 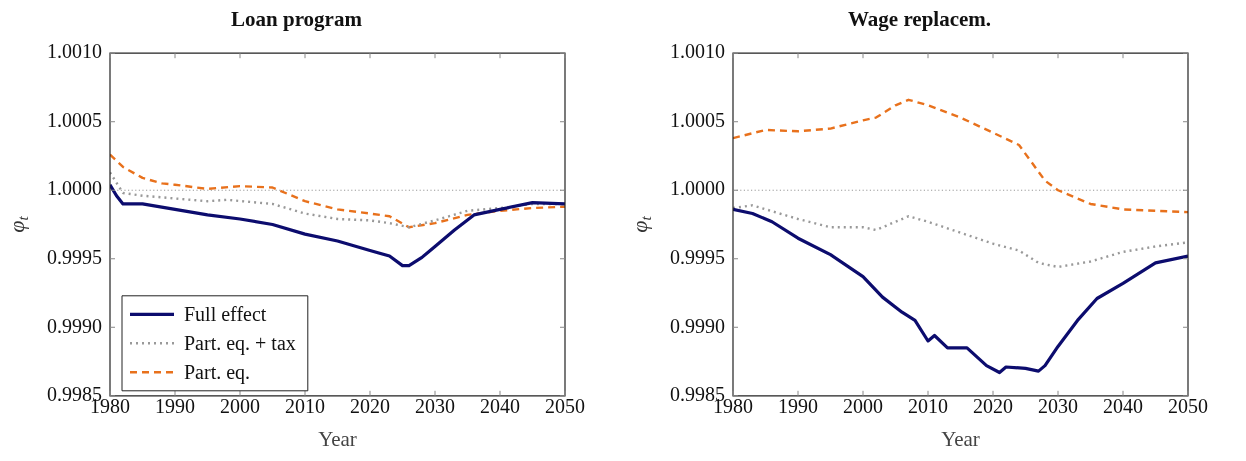 What do you see at coordinates (217, 372) in the screenshot?
I see `legend-label: Part. eq.` at bounding box center [217, 372].